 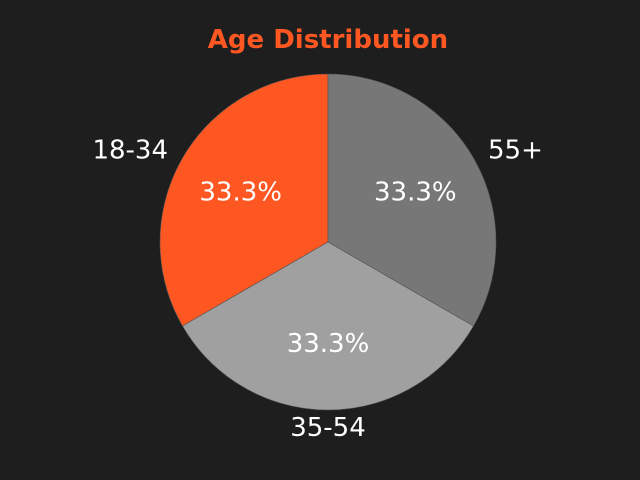 What do you see at coordinates (328, 40) in the screenshot?
I see `chart-title: Age Distribution` at bounding box center [328, 40].